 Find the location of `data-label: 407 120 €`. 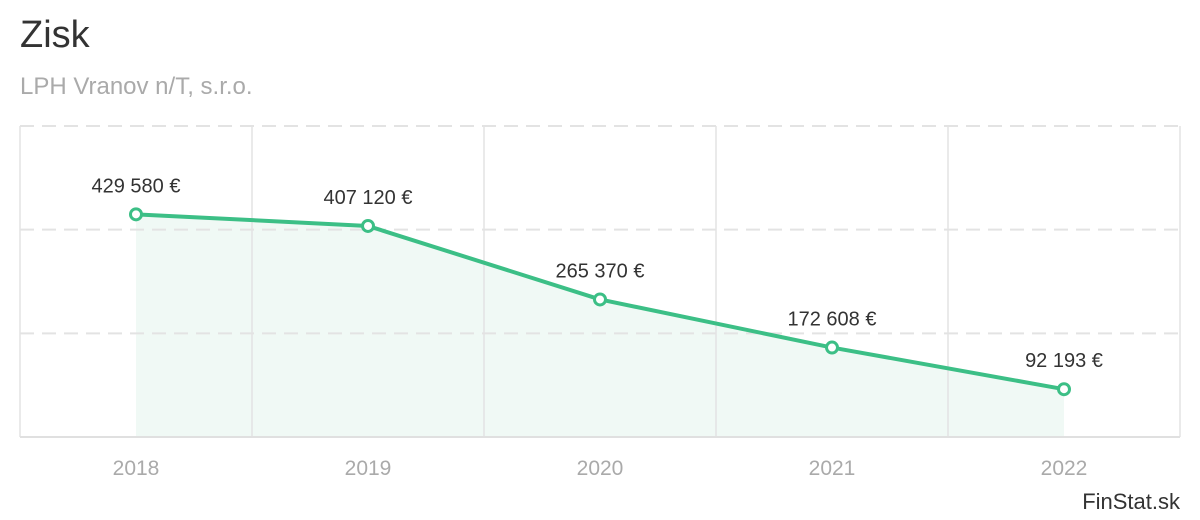

data-label: 407 120 € is located at coordinates (368, 198).